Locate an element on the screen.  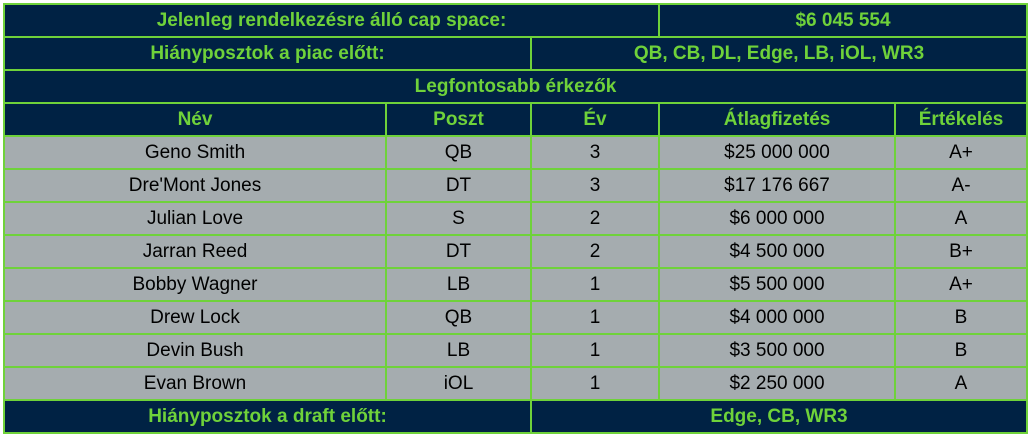
player-name: Julian Love is located at coordinates (195, 218).